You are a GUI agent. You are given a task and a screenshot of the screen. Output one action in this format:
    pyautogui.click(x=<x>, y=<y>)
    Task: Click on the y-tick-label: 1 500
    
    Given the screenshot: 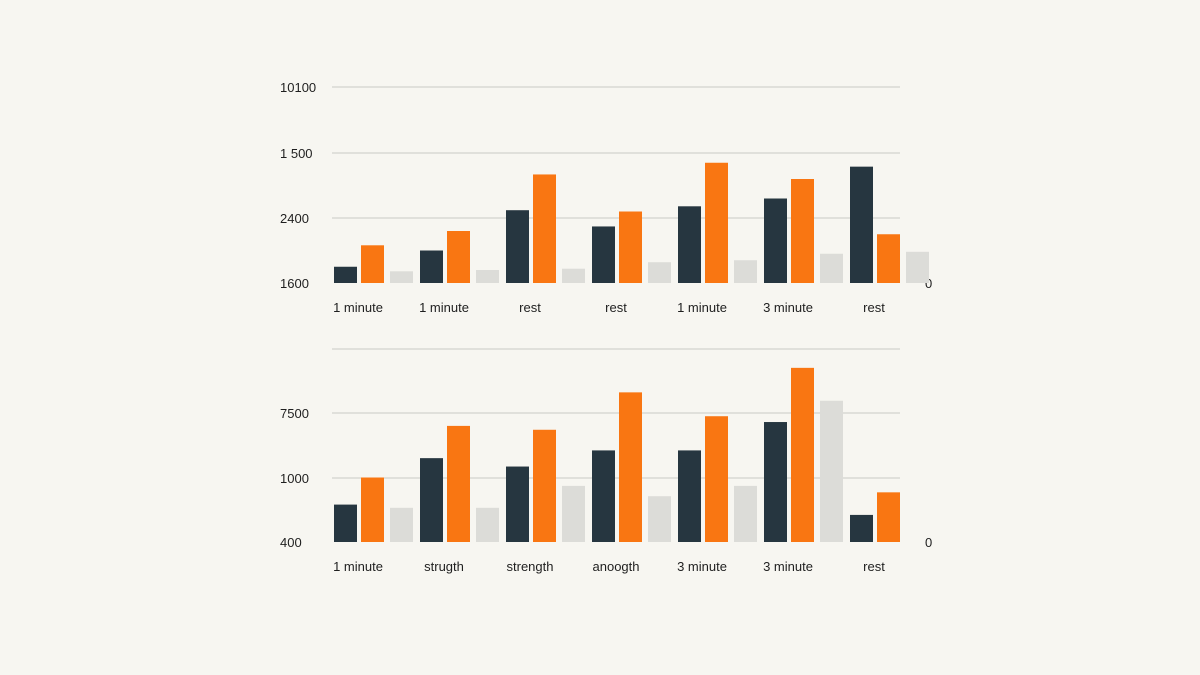 What is the action you would take?
    pyautogui.click(x=296, y=153)
    